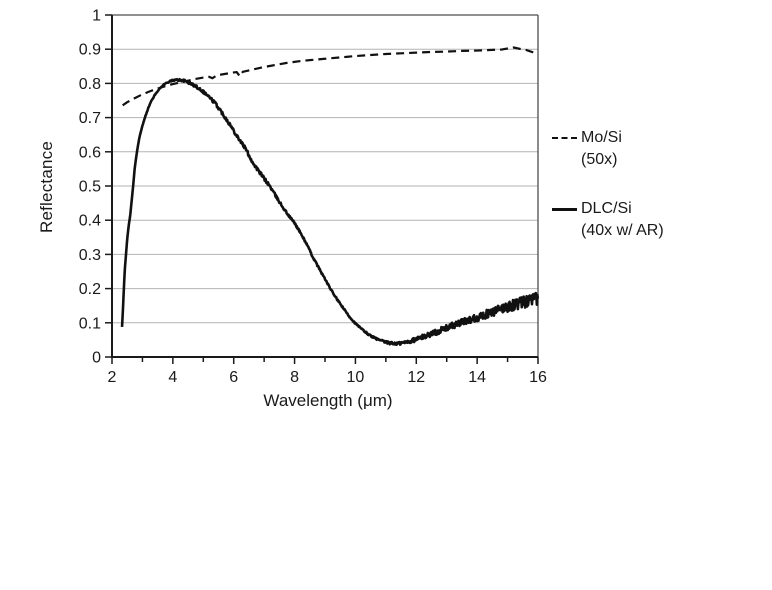 This screenshot has height=590, width=772. Describe the element at coordinates (477, 377) in the screenshot. I see `x-tick-label: 14` at that location.